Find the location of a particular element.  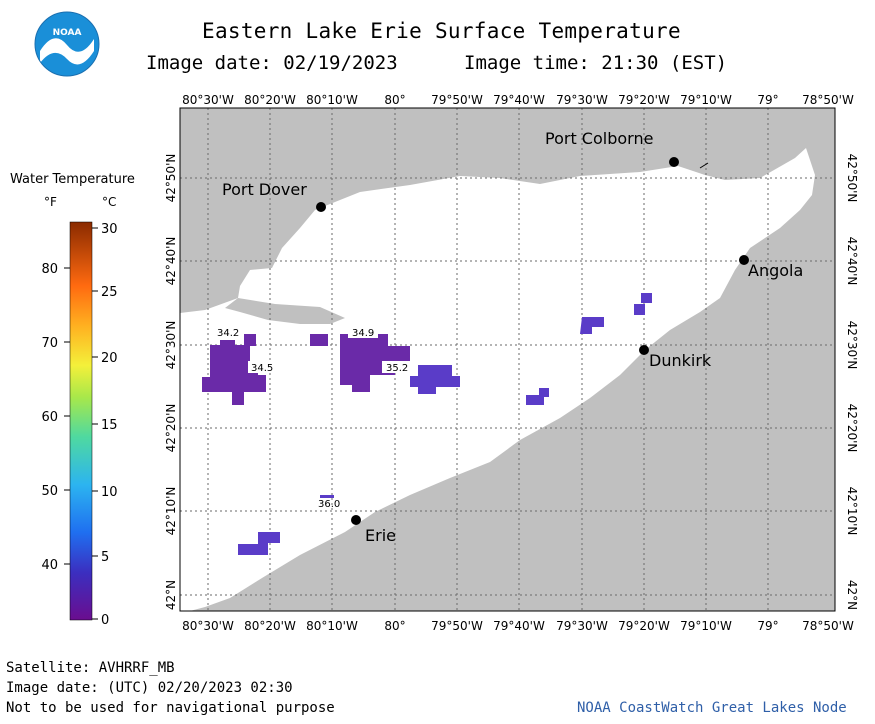

lon-label-top: 79° is located at coordinates (767, 100).